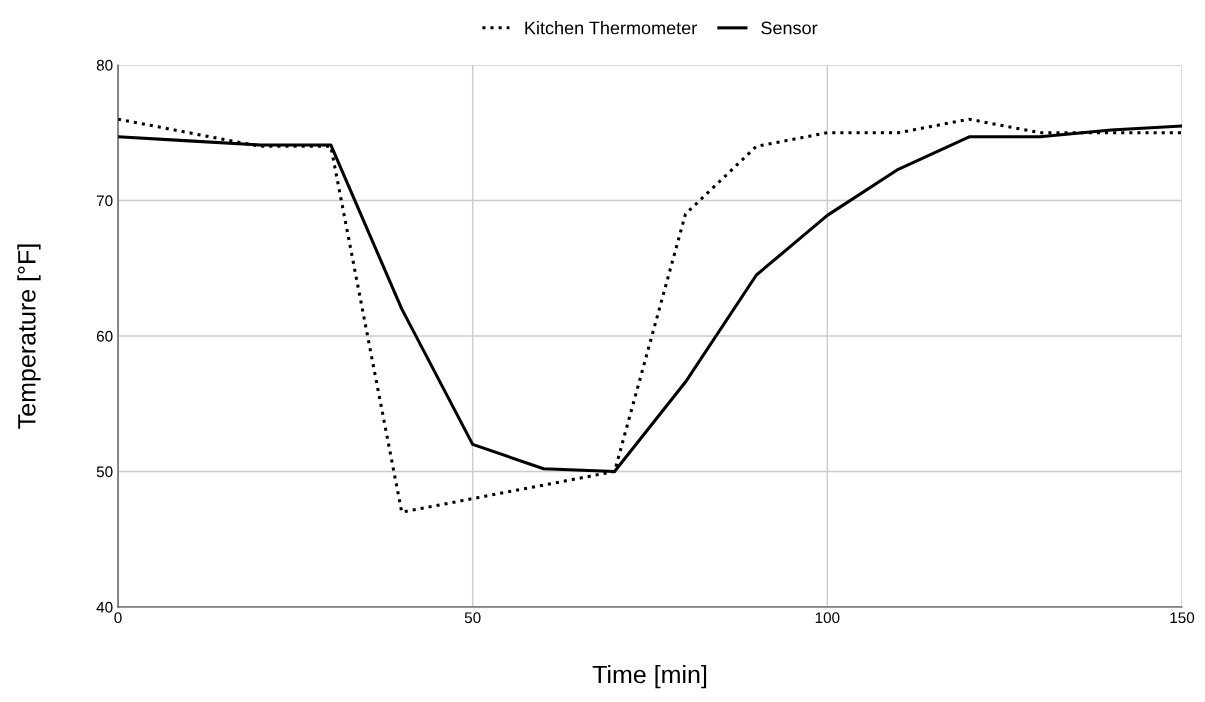  Describe the element at coordinates (649, 676) in the screenshot. I see `x-axis-title: Time [min]` at that location.